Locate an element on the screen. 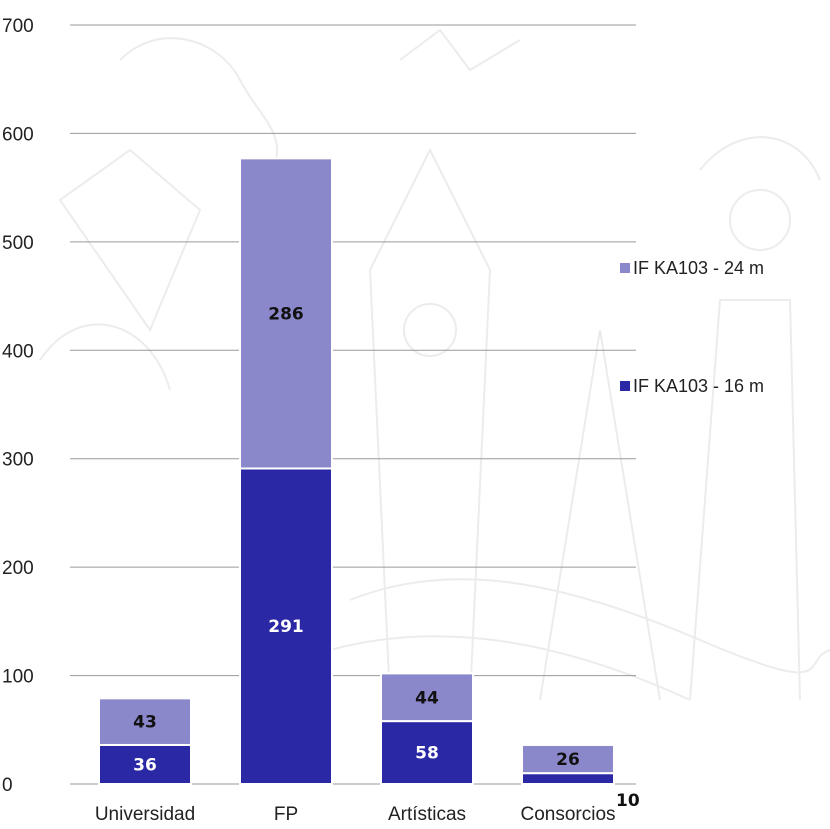  data-label: 43 is located at coordinates (145, 723).